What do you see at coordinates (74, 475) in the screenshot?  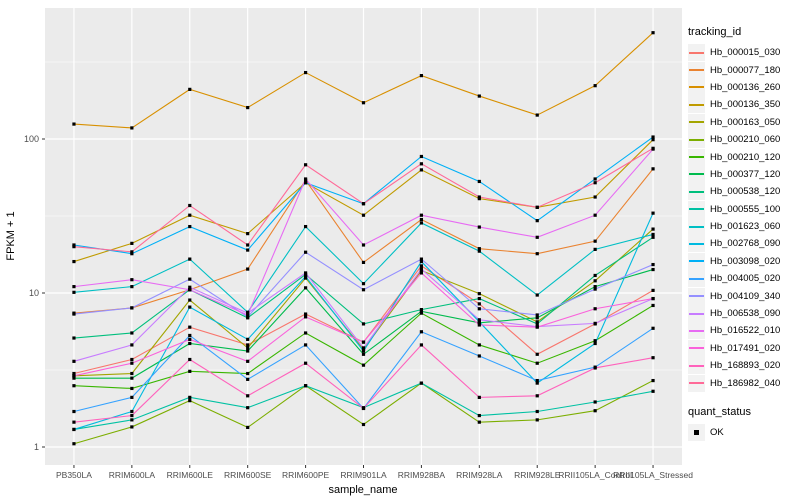 I see `x-tick-label: PB350LA` at bounding box center [74, 475].